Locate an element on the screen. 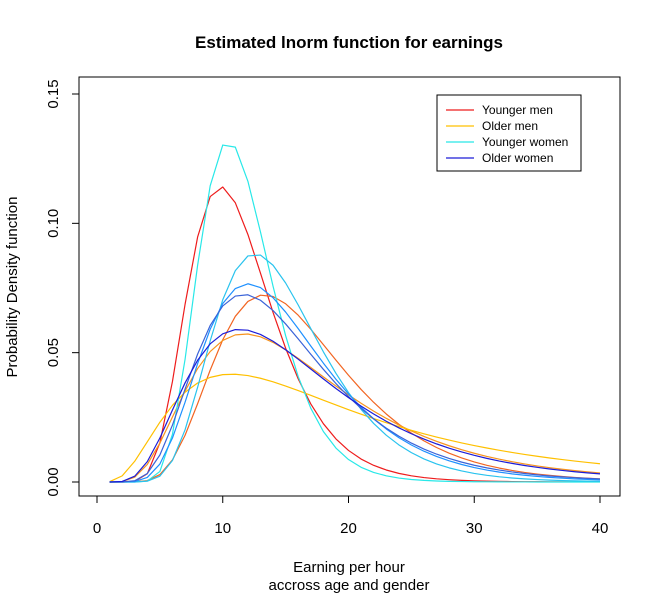 The height and width of the screenshot is (596, 660). x-tick-label: 10 is located at coordinates (222, 528).